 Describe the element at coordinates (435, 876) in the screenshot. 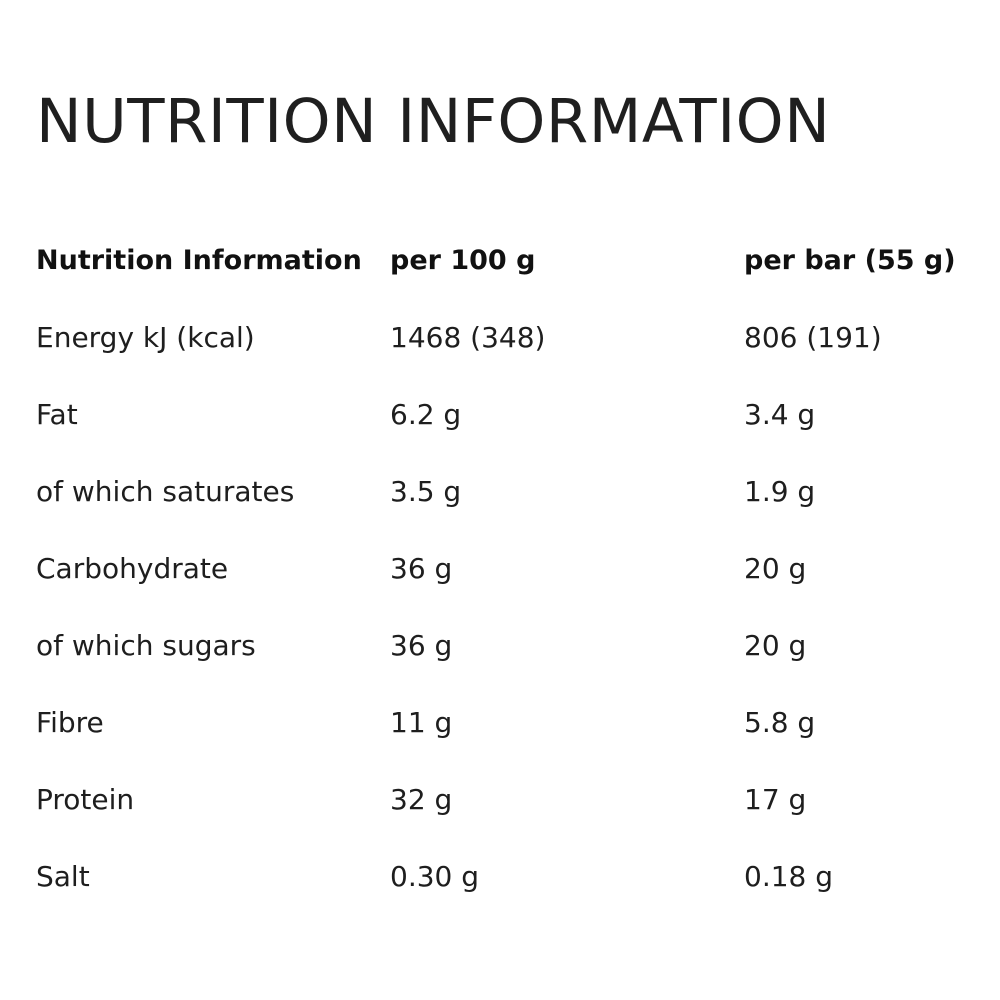

I see `value-per-100g: 0.30 g` at that location.